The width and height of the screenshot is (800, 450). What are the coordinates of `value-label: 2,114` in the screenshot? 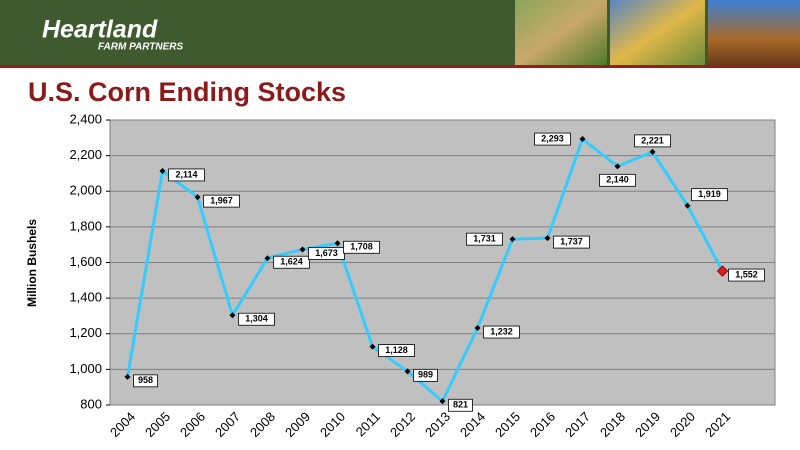 It's located at (186, 174).